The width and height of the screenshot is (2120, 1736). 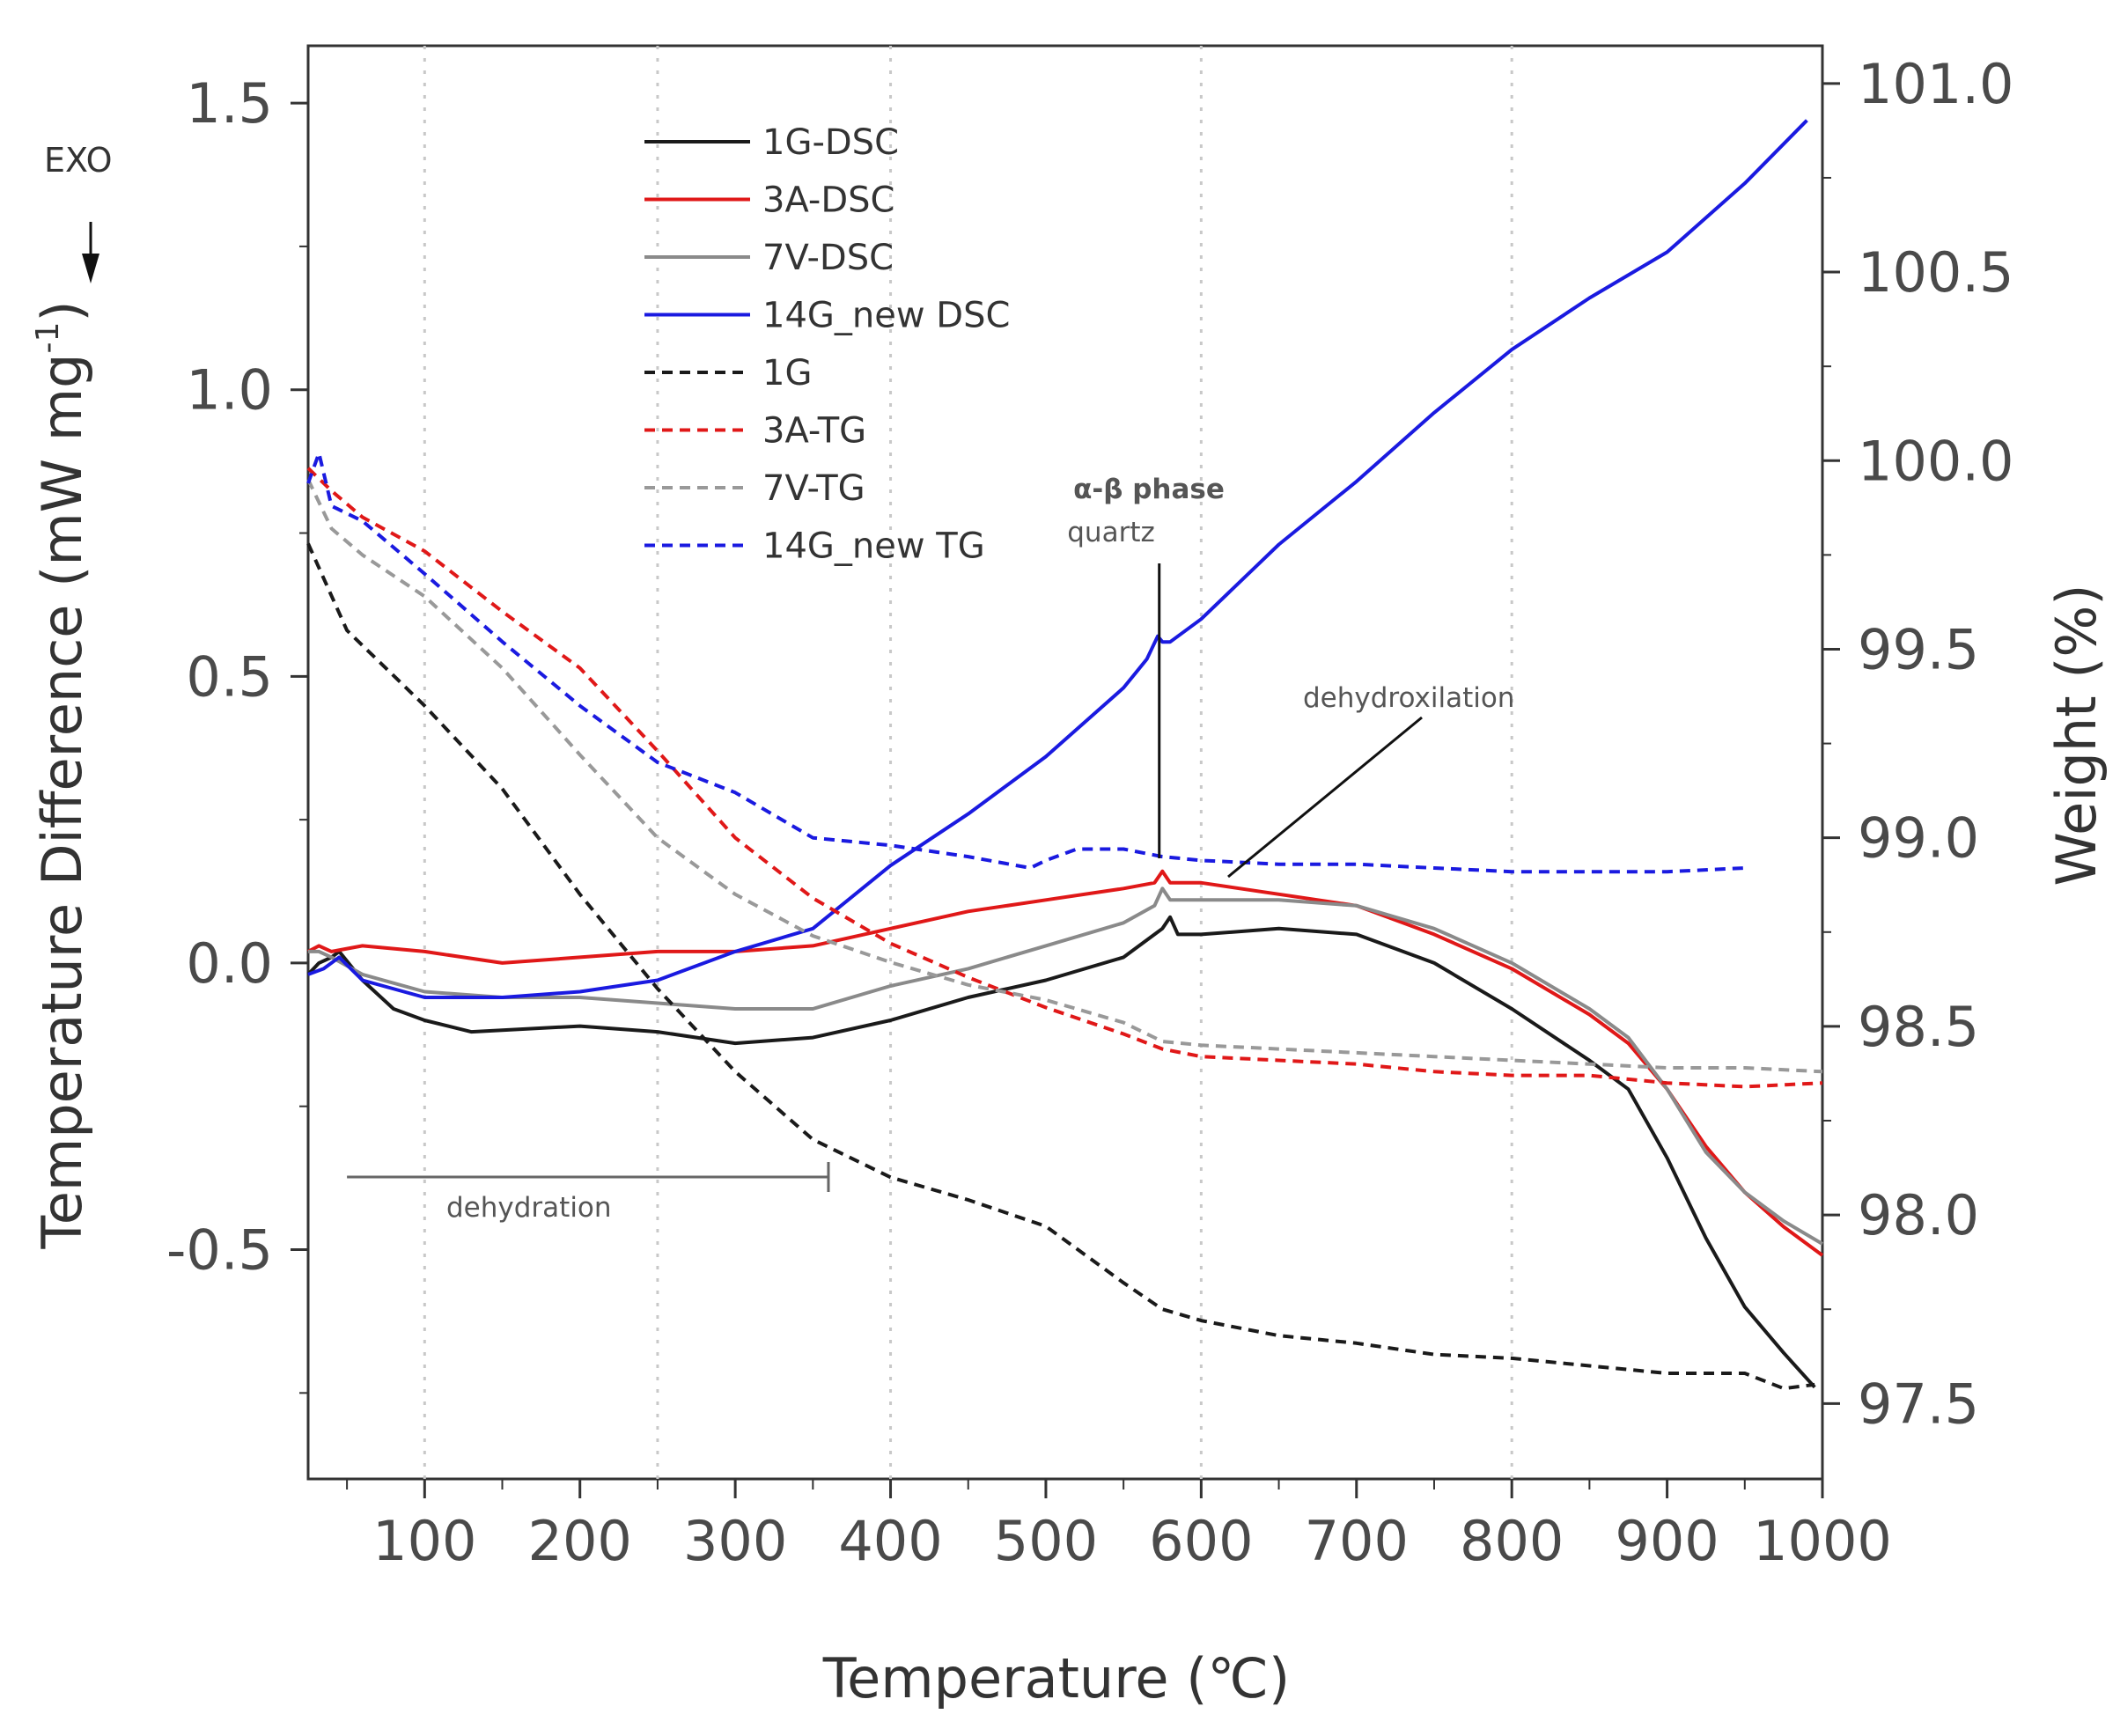 What do you see at coordinates (529, 1208) in the screenshot?
I see `dehydration-label: dehydration` at bounding box center [529, 1208].